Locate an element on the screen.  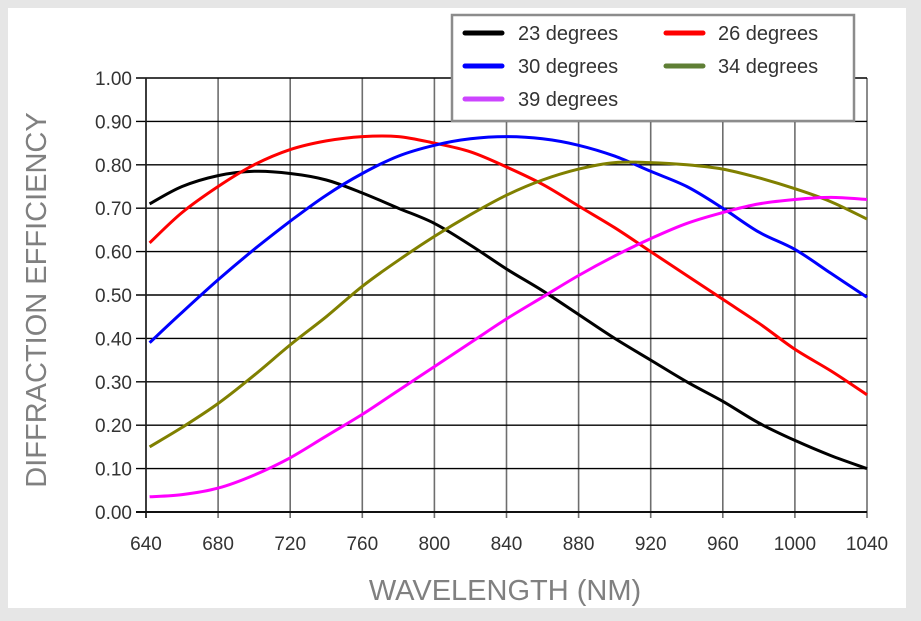
y-tick-label: 0.70 is located at coordinates (113, 209).